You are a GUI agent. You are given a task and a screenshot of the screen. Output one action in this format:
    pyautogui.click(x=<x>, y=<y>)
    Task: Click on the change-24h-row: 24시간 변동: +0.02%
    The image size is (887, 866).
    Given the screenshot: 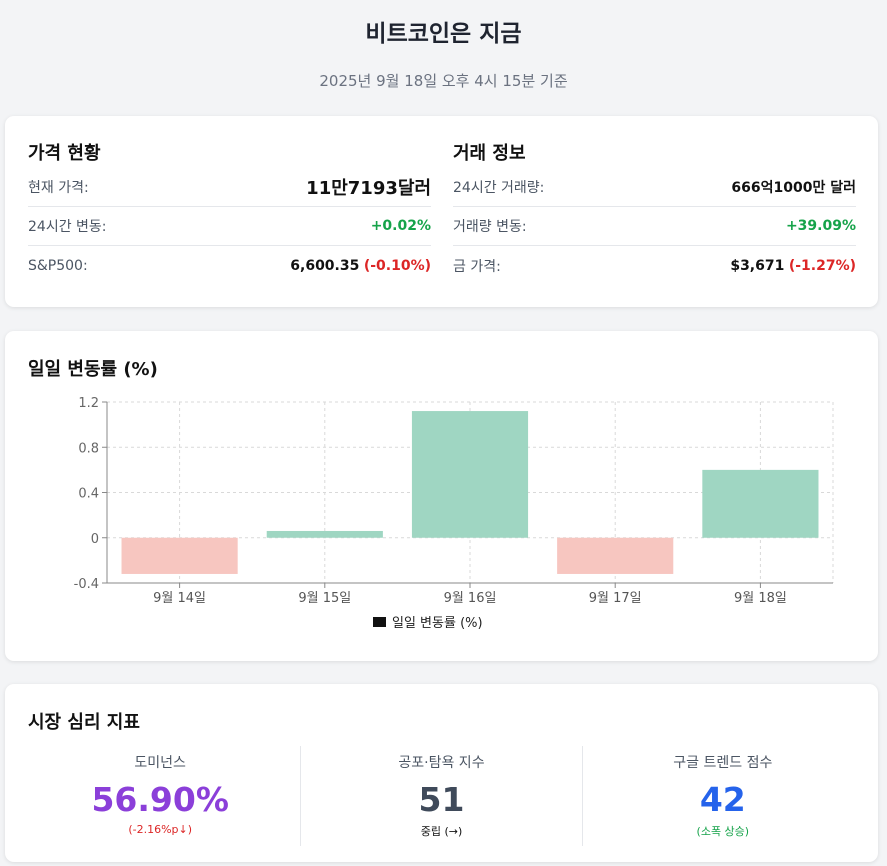 What is the action you would take?
    pyautogui.click(x=229, y=226)
    